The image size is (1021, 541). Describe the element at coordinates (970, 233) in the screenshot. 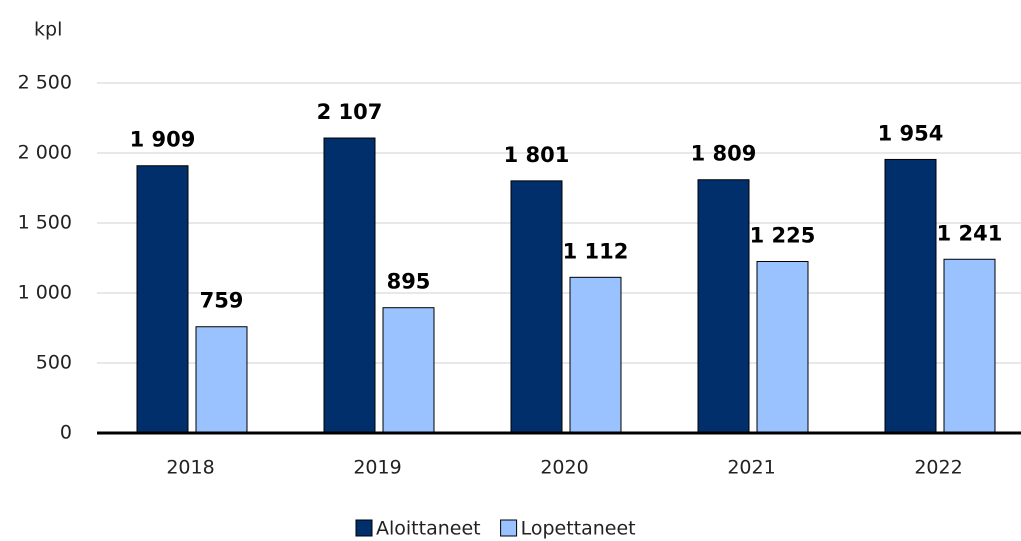

I see `data-label: 1 241` at that location.